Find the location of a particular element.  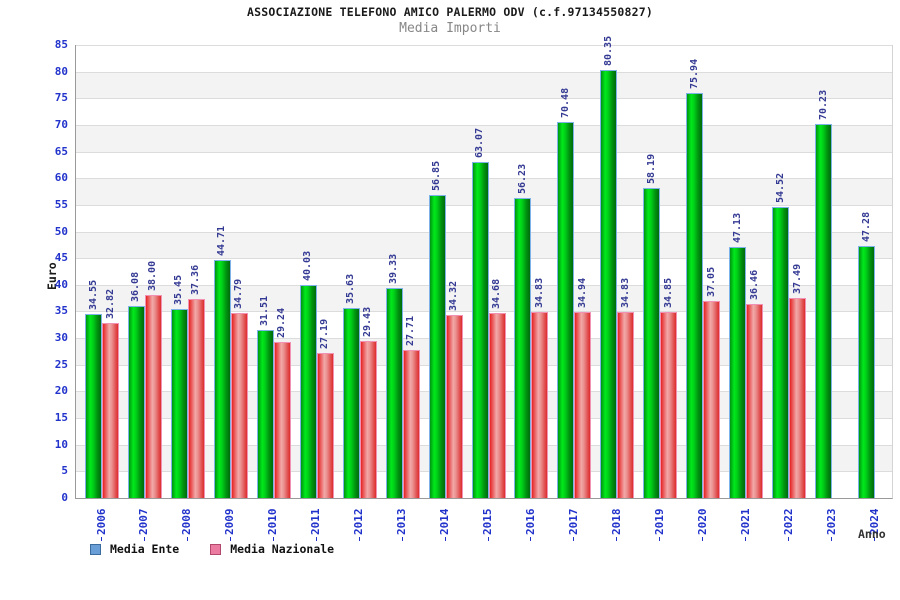

bar-media-nazionale-2012 is located at coordinates (368, 419).